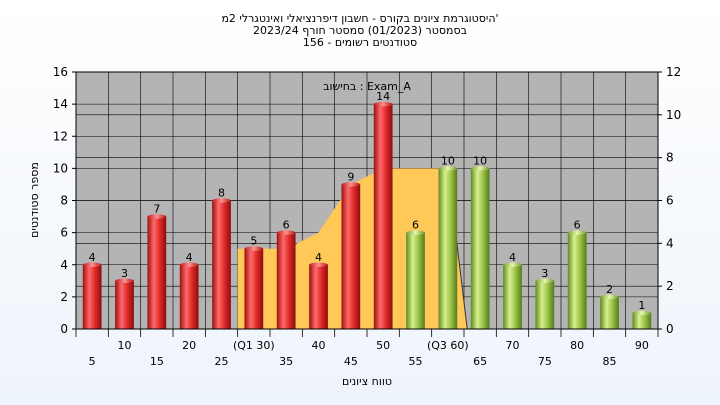 The width and height of the screenshot is (720, 405). I want to click on x-axis-label: טווח ציונים, so click(367, 381).